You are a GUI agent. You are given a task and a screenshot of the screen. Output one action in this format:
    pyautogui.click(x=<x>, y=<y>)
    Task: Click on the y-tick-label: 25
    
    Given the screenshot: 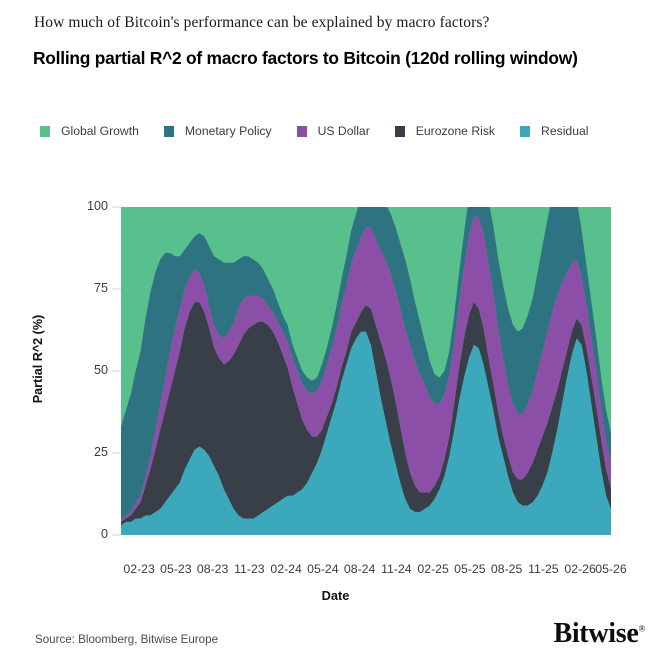 What is the action you would take?
    pyautogui.click(x=100, y=452)
    